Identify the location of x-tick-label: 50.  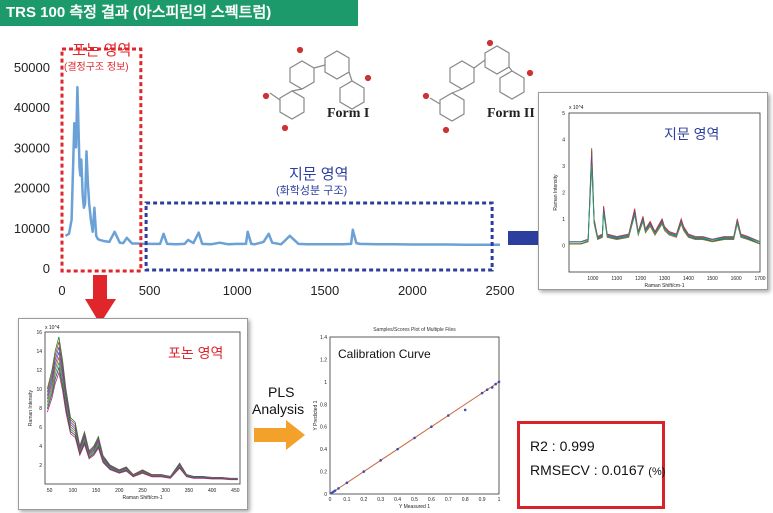
(50, 491).